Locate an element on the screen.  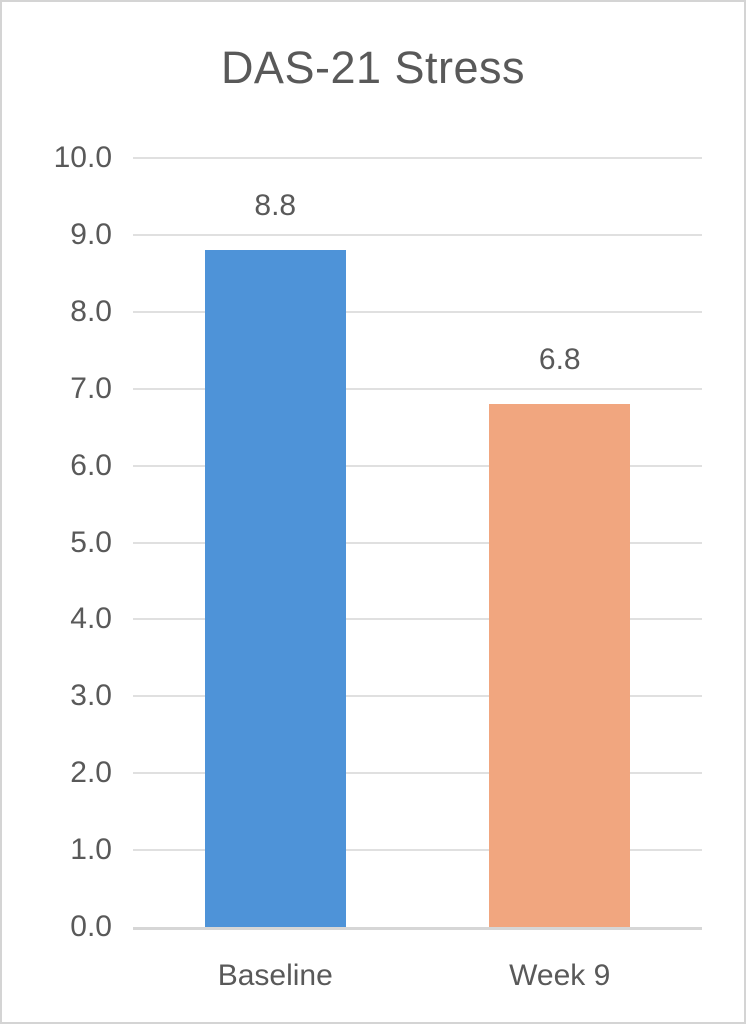
x-axis-category-week-9: Week 9 is located at coordinates (560, 975).